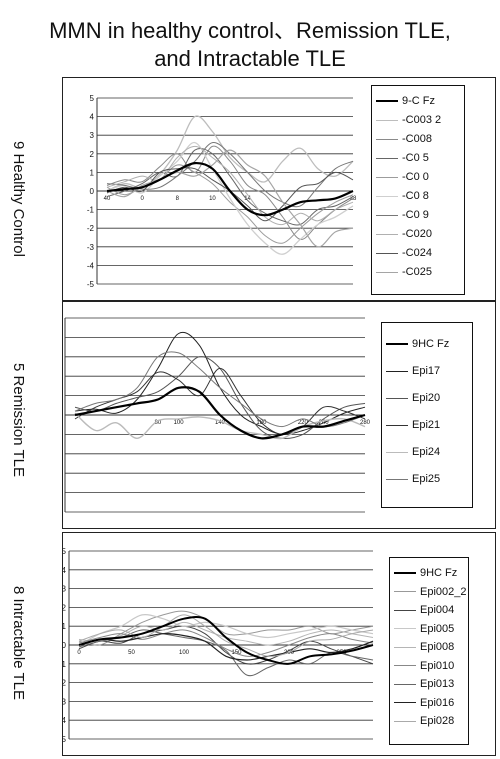 This screenshot has width=500, height=759. I want to click on x-tick-label: 14, so click(247, 199).